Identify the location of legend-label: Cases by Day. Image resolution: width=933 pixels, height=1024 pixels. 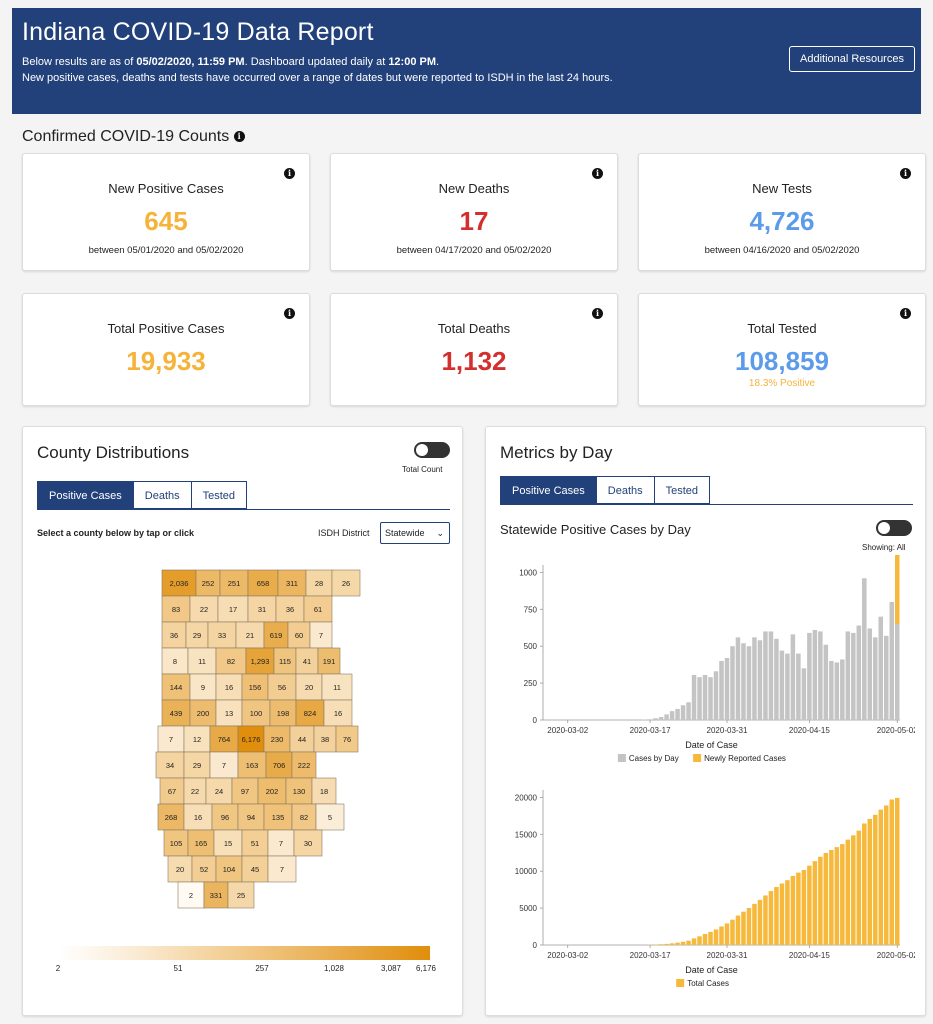
(654, 758).